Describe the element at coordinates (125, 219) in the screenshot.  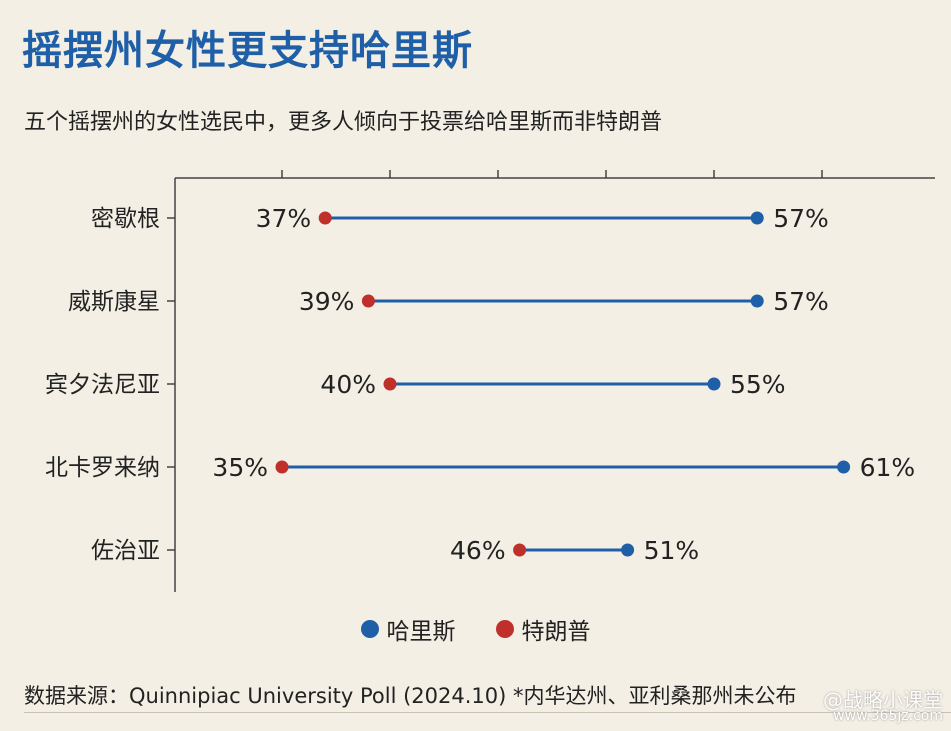
I see `category-label: 密歇根` at that location.